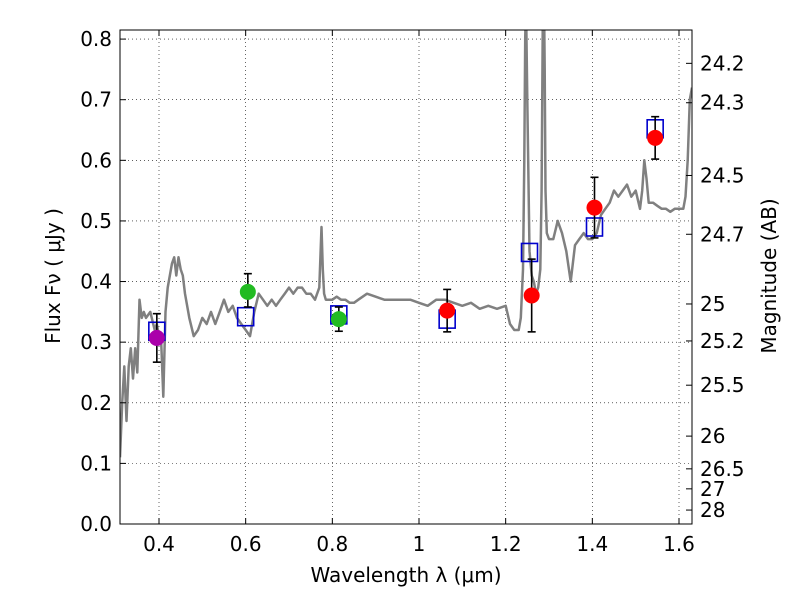  What do you see at coordinates (722, 469) in the screenshot?
I see `right-tick-label: 26.5` at bounding box center [722, 469].